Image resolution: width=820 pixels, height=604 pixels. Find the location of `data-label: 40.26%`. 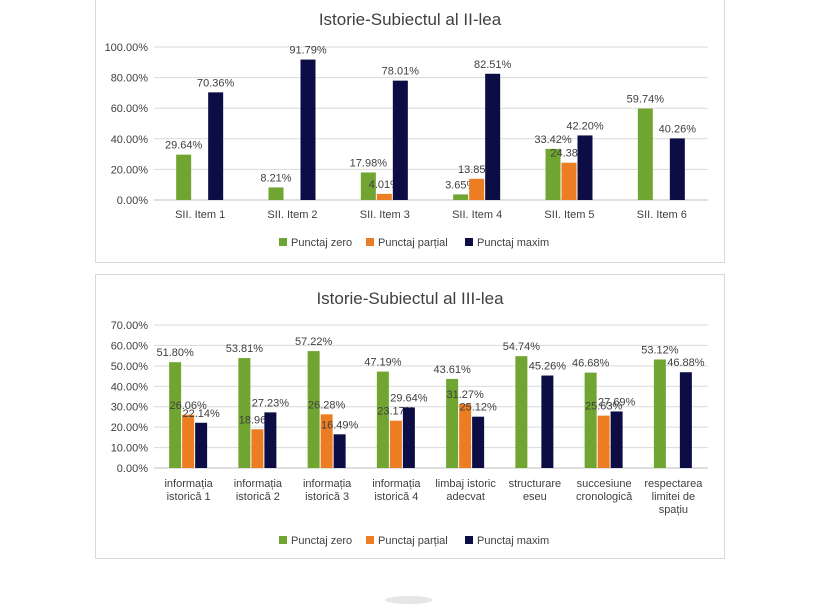

data-label: 40.26% is located at coordinates (678, 129).